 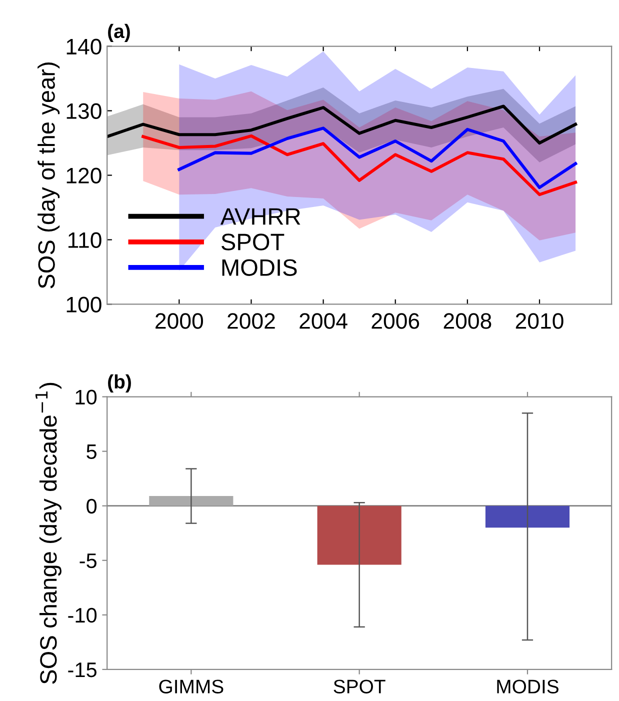 I want to click on chart-title: (a), so click(x=119, y=33).